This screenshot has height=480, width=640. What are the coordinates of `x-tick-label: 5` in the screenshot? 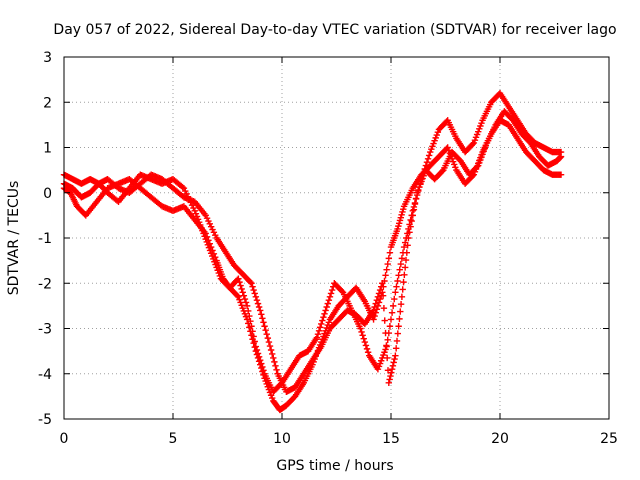 It's located at (173, 439).